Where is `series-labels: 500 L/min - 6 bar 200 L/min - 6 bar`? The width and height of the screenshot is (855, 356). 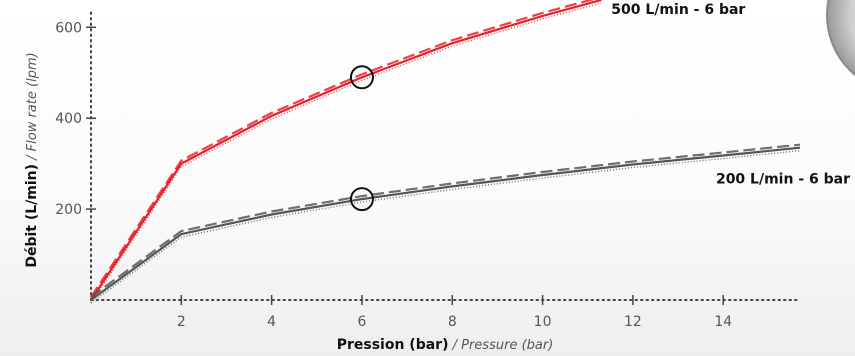 series-labels: 500 L/min - 6 bar 200 L/min - 6 bar is located at coordinates (730, 95).